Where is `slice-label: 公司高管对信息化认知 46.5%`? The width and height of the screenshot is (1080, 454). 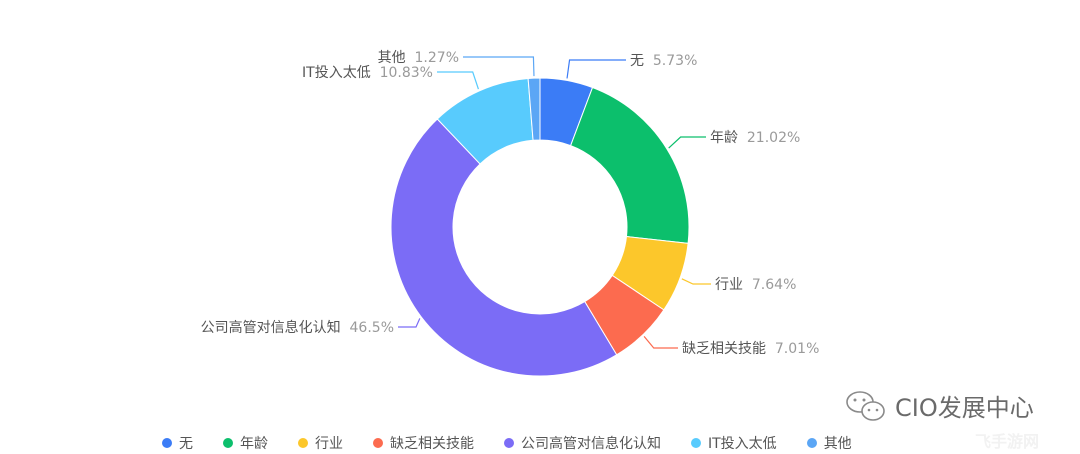 slice-label: 公司高管对信息化认知 46.5% is located at coordinates (297, 327).